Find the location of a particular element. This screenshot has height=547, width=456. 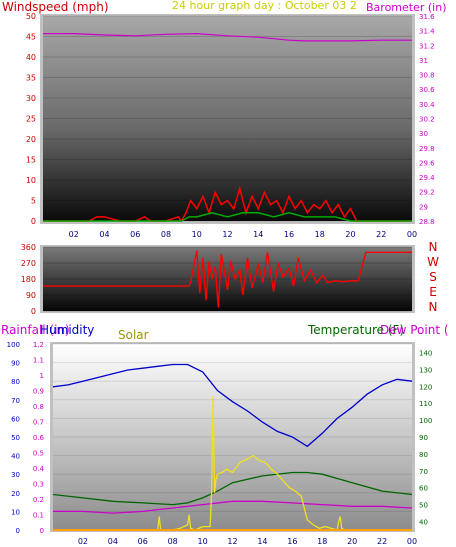

wind-direction-grid is located at coordinates (227, 279).